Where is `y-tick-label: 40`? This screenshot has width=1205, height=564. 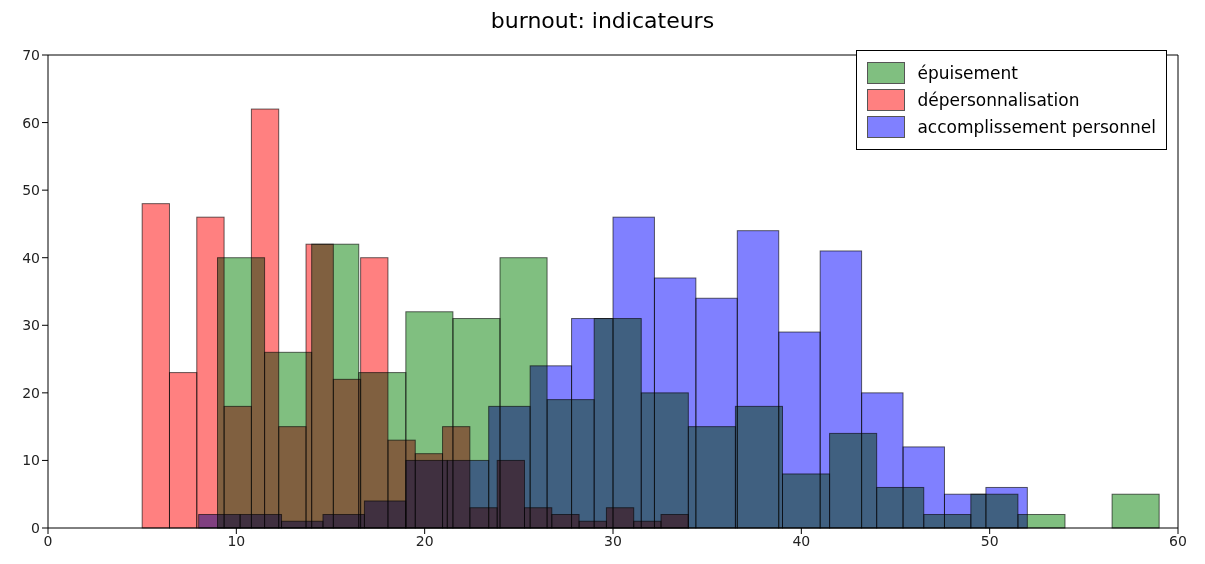
y-tick-label: 40 is located at coordinates (31, 257).